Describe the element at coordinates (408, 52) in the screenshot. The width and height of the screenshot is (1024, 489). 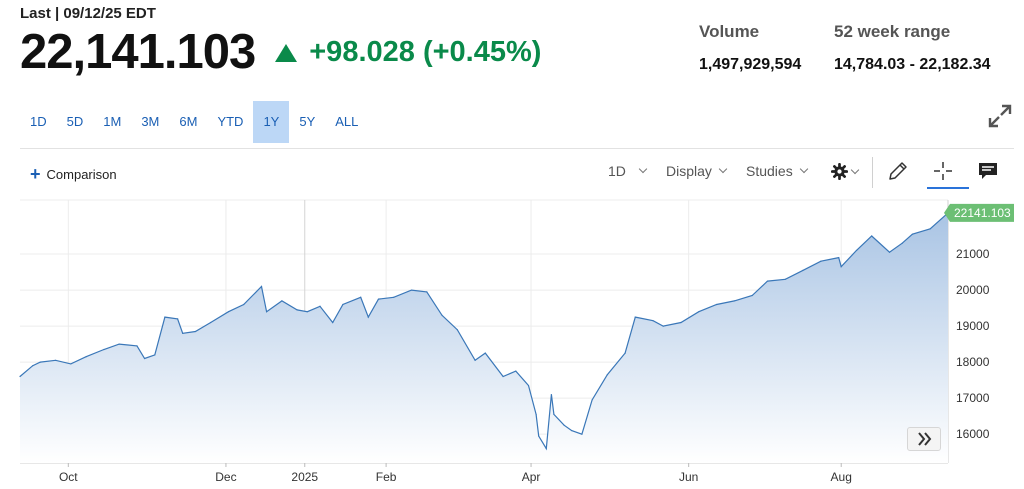
I see `price-change: +98.028 (+0.45%)` at that location.